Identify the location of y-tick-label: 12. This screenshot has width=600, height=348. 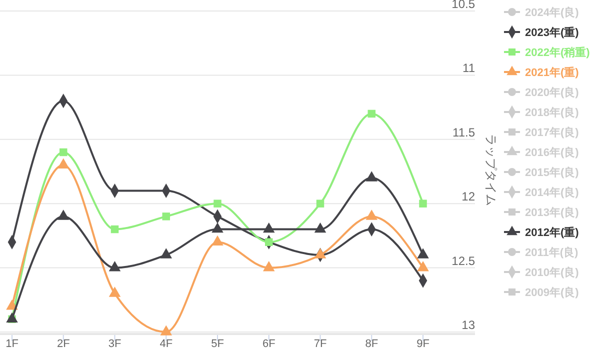
(469, 197).